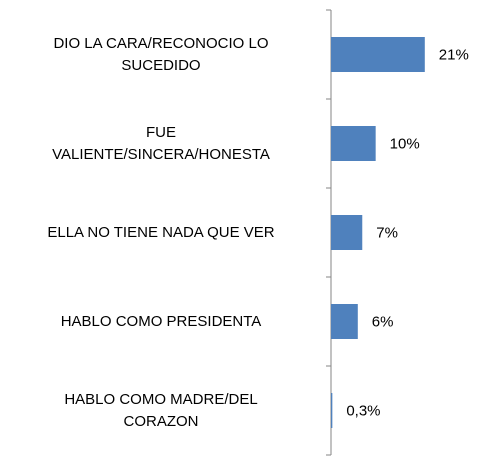  Describe the element at coordinates (161, 410) in the screenshot. I see `category-label: HABLO COMO MADRE/DEL CORAZON` at that location.